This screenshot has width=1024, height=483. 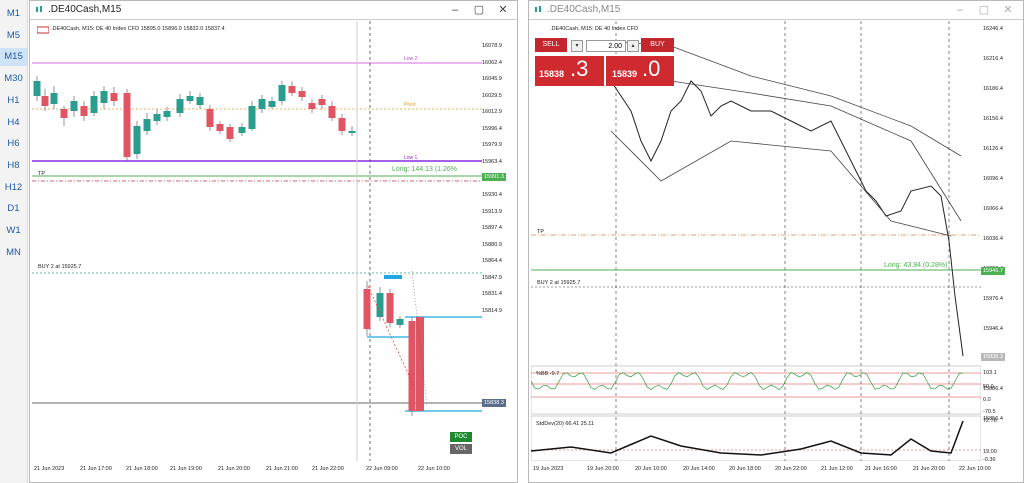 I want to click on timeframe-sidebar: M1 M5 M15 M30 H1 H4 H6 H8 H12 D1 W1 MN, so click(x=14, y=241).